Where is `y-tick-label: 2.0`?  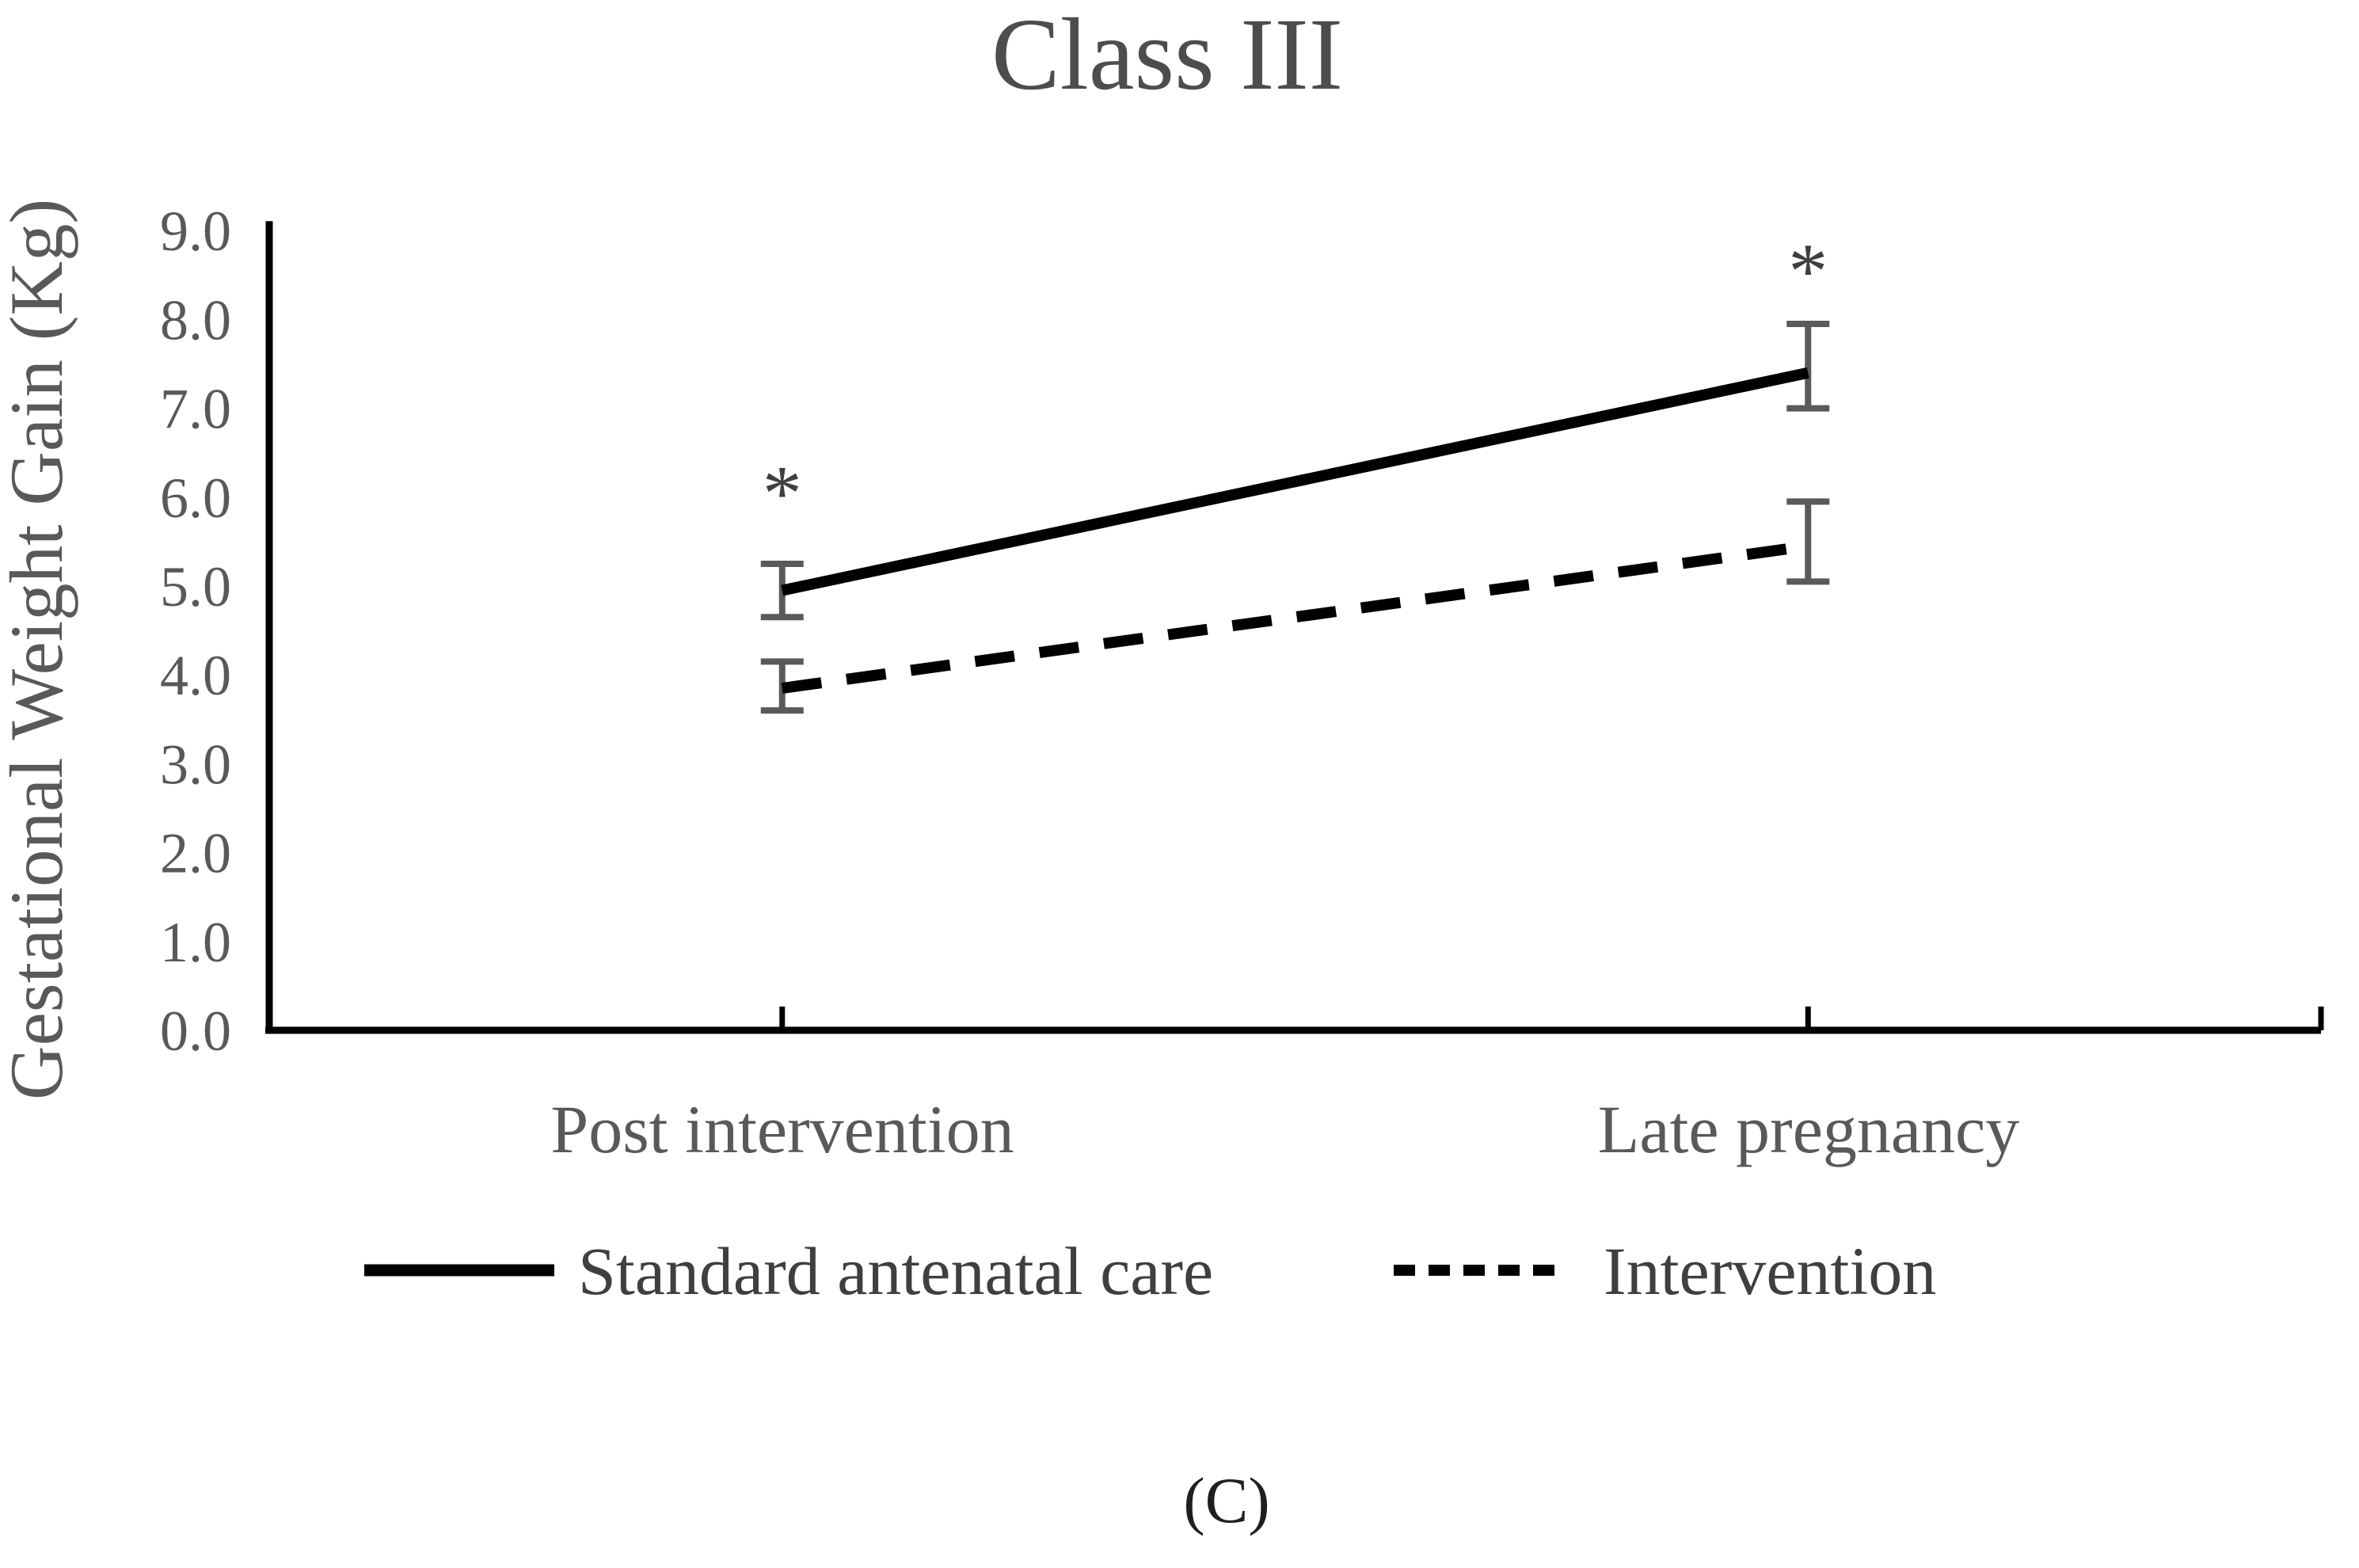
y-tick-label: 2.0 is located at coordinates (195, 853).